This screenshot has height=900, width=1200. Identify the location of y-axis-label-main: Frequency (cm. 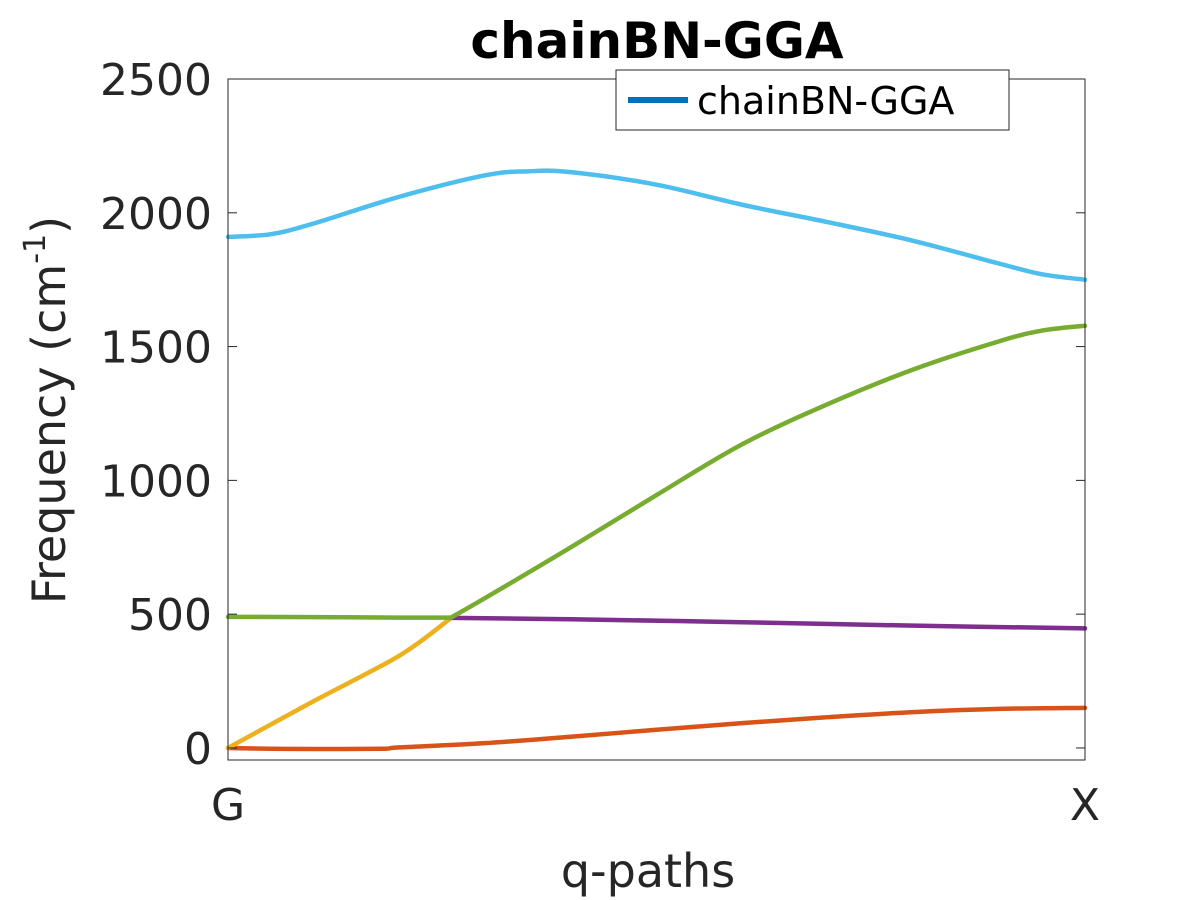
(49, 434).